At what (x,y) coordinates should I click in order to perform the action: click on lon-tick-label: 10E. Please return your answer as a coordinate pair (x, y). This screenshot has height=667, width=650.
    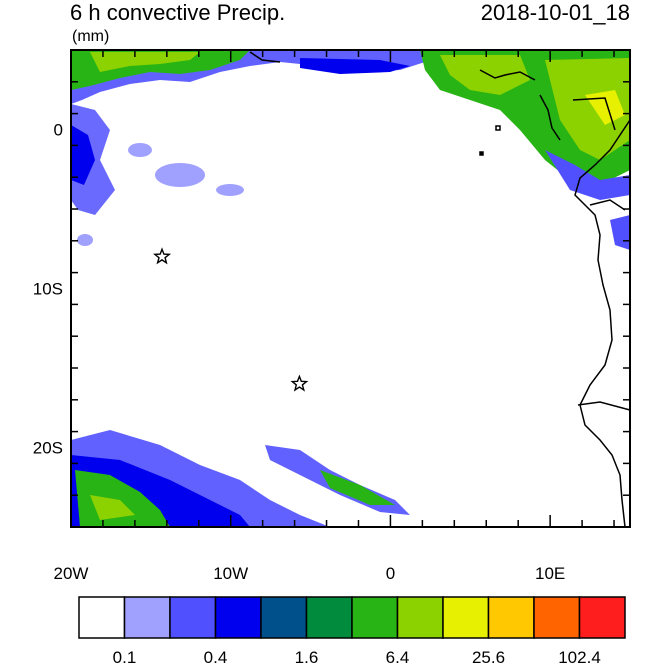
    Looking at the image, I should click on (550, 573).